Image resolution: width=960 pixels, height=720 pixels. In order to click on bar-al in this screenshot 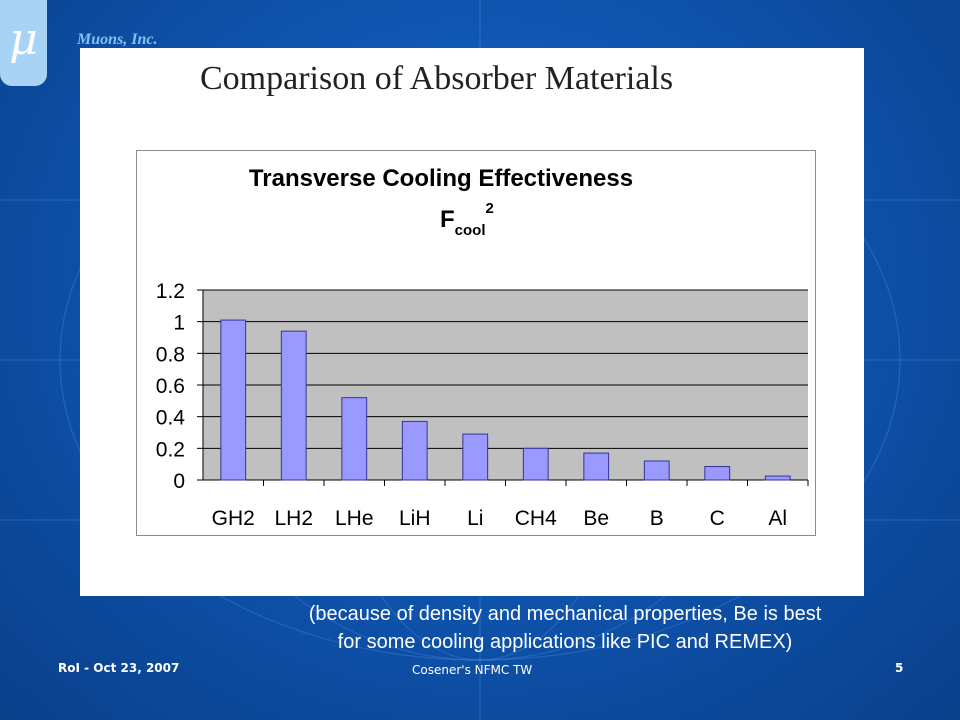, I will do `click(777, 478)`.